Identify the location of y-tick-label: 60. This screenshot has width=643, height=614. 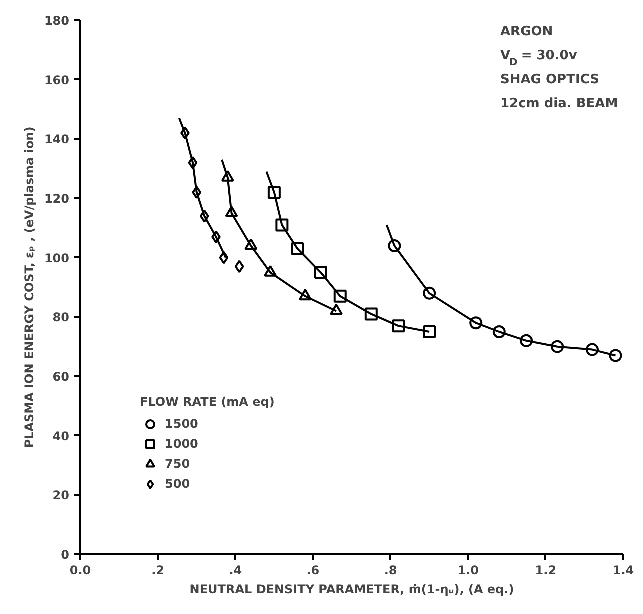
(61, 377).